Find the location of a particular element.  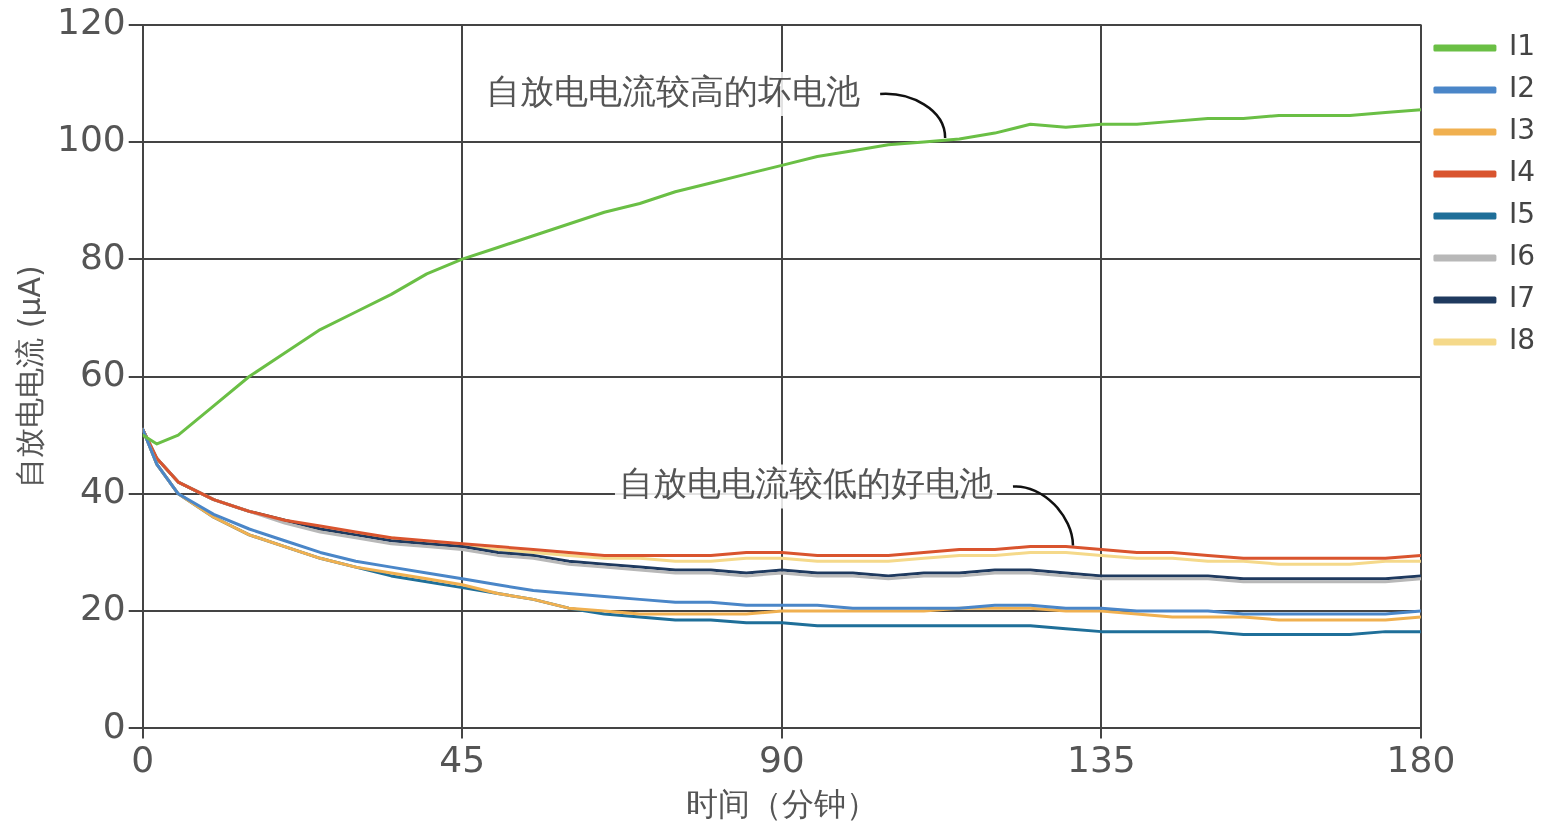

x-tick-label: 180 is located at coordinates (1421, 760).